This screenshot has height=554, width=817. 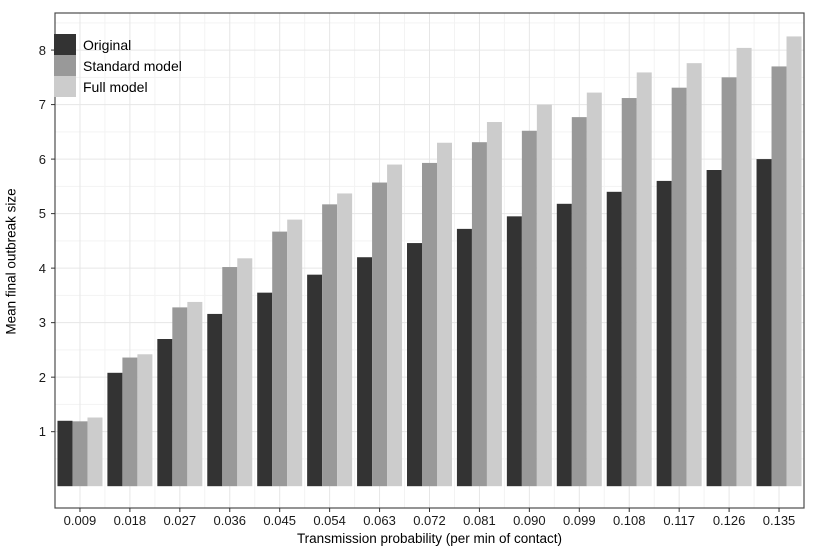 I want to click on bar-full-model-0.027, so click(x=195, y=394).